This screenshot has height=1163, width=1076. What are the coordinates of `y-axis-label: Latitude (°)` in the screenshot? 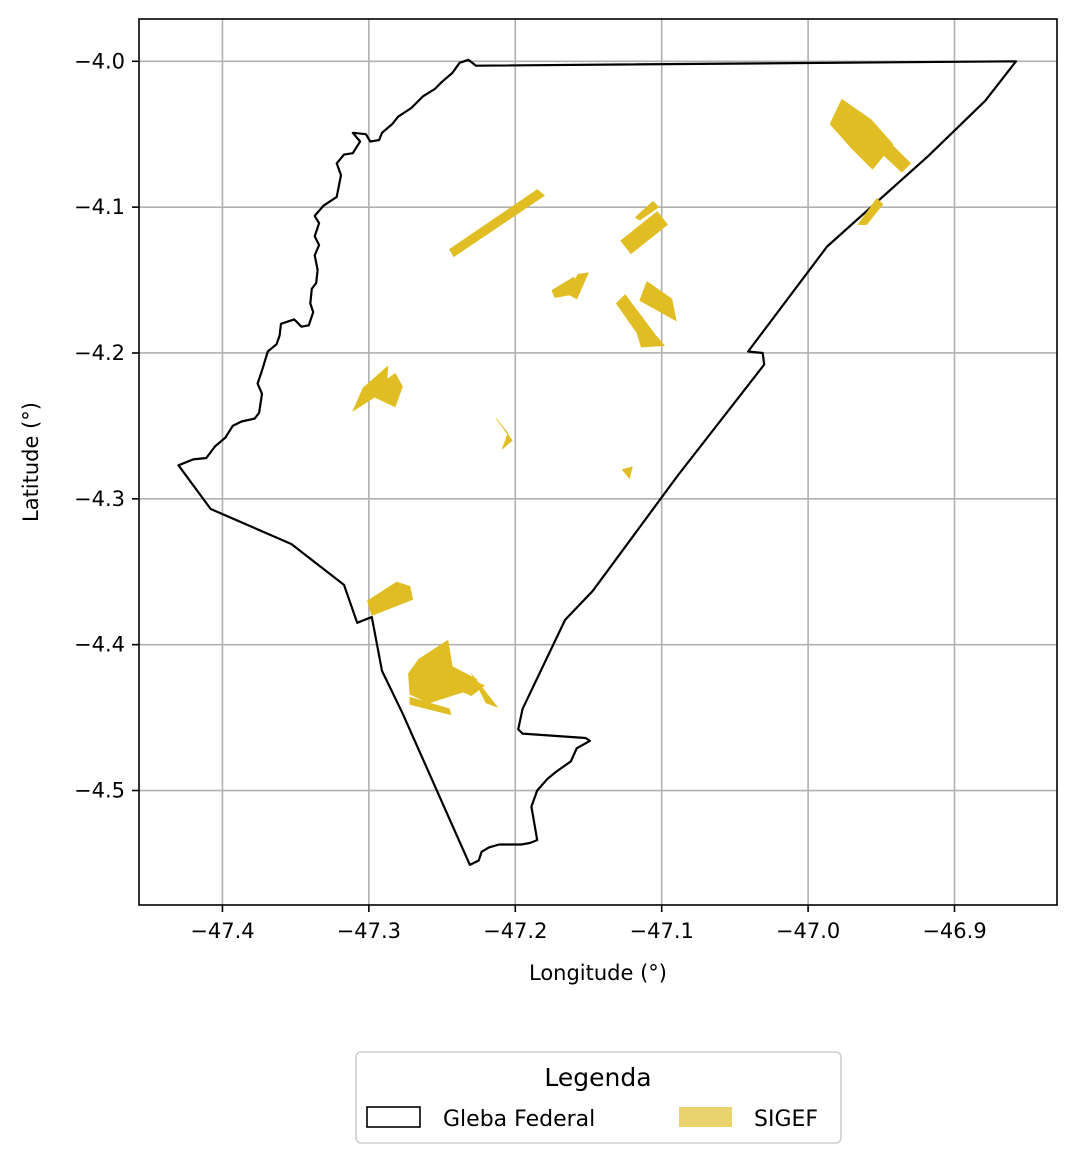 It's located at (31, 462).